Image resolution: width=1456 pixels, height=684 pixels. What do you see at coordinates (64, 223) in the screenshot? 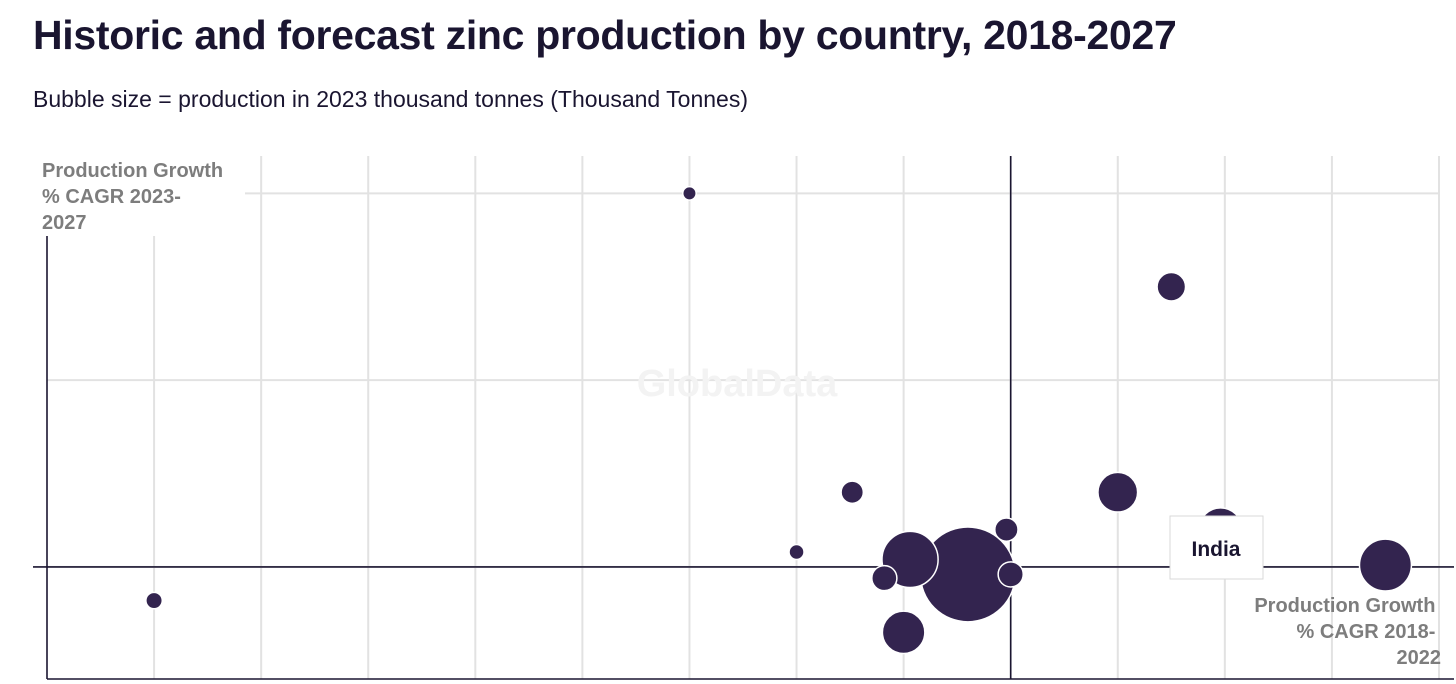
I see `y-axis-title-line-3: 2027` at bounding box center [64, 223].